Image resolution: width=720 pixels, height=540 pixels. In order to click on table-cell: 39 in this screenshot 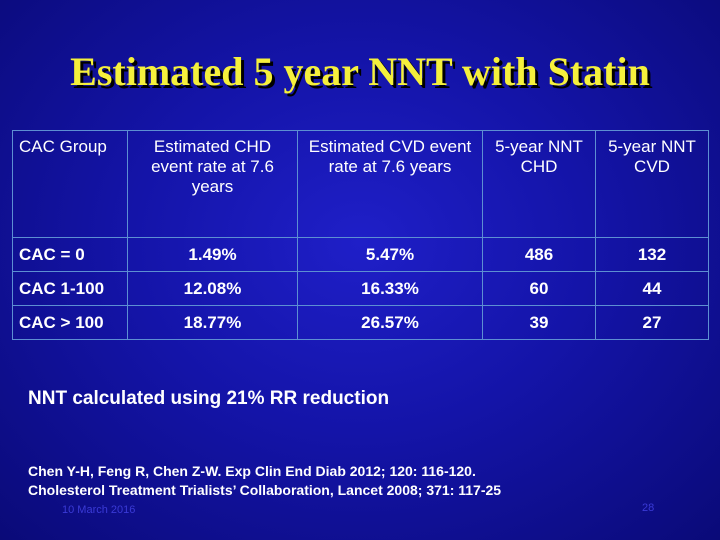, I will do `click(539, 322)`.